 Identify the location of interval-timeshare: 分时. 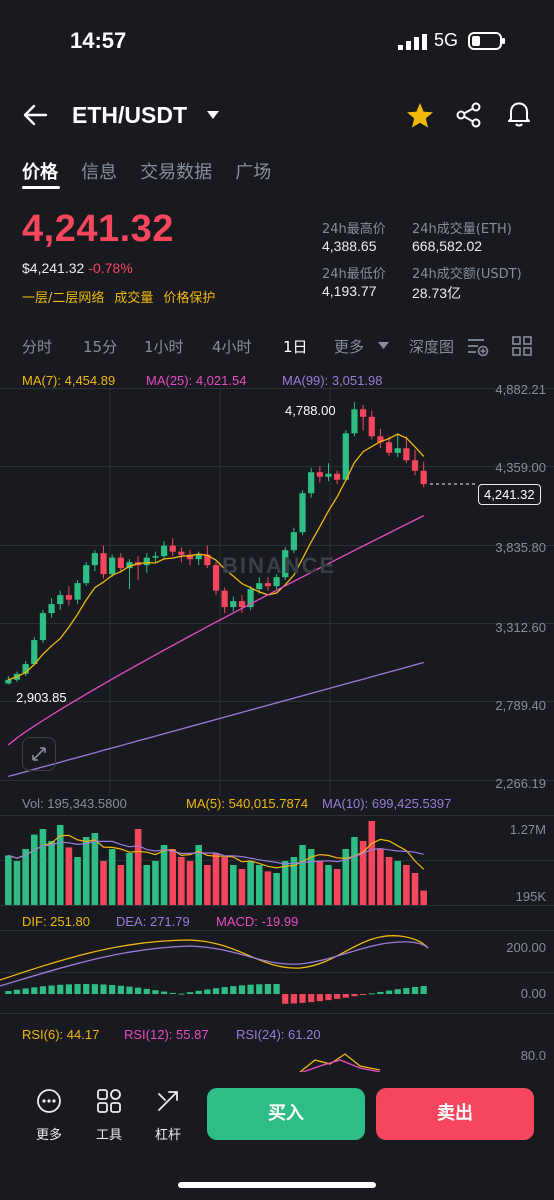
(37, 347).